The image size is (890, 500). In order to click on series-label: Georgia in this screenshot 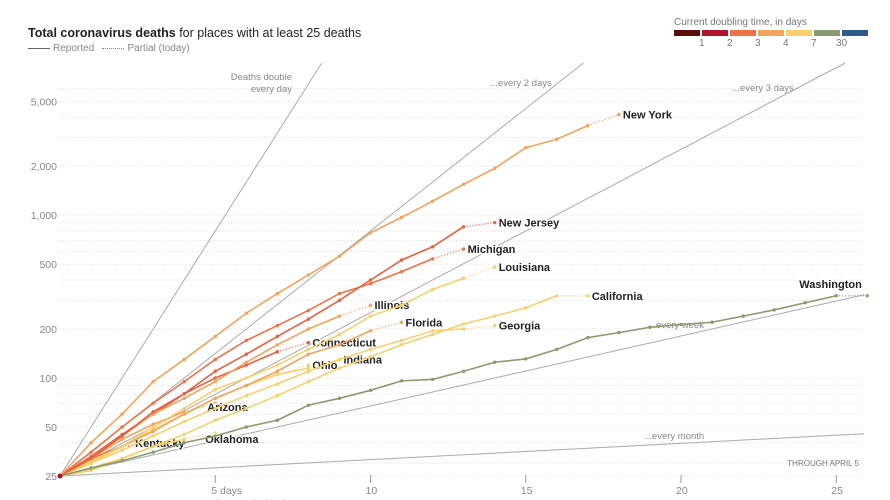, I will do `click(520, 327)`.